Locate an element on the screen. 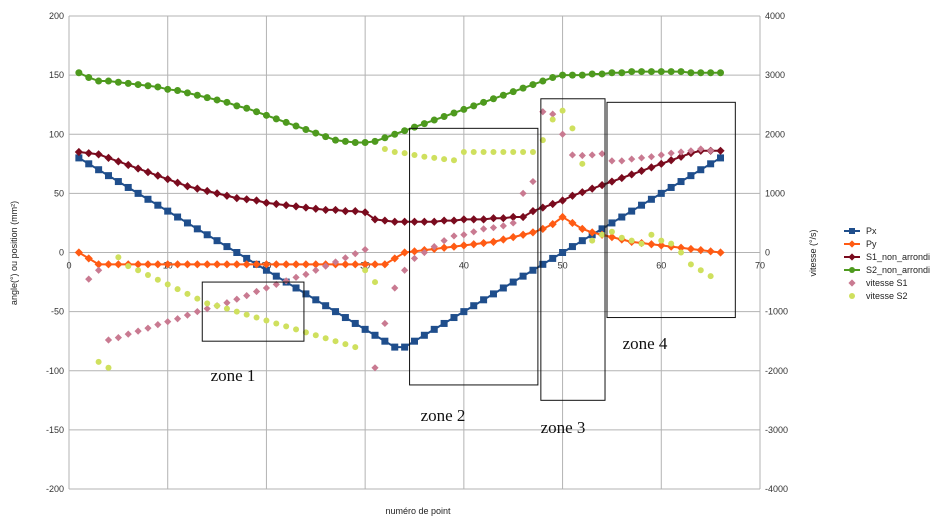 The width and height of the screenshot is (942, 531). left-tick-label: -100 is located at coordinates (55, 371).